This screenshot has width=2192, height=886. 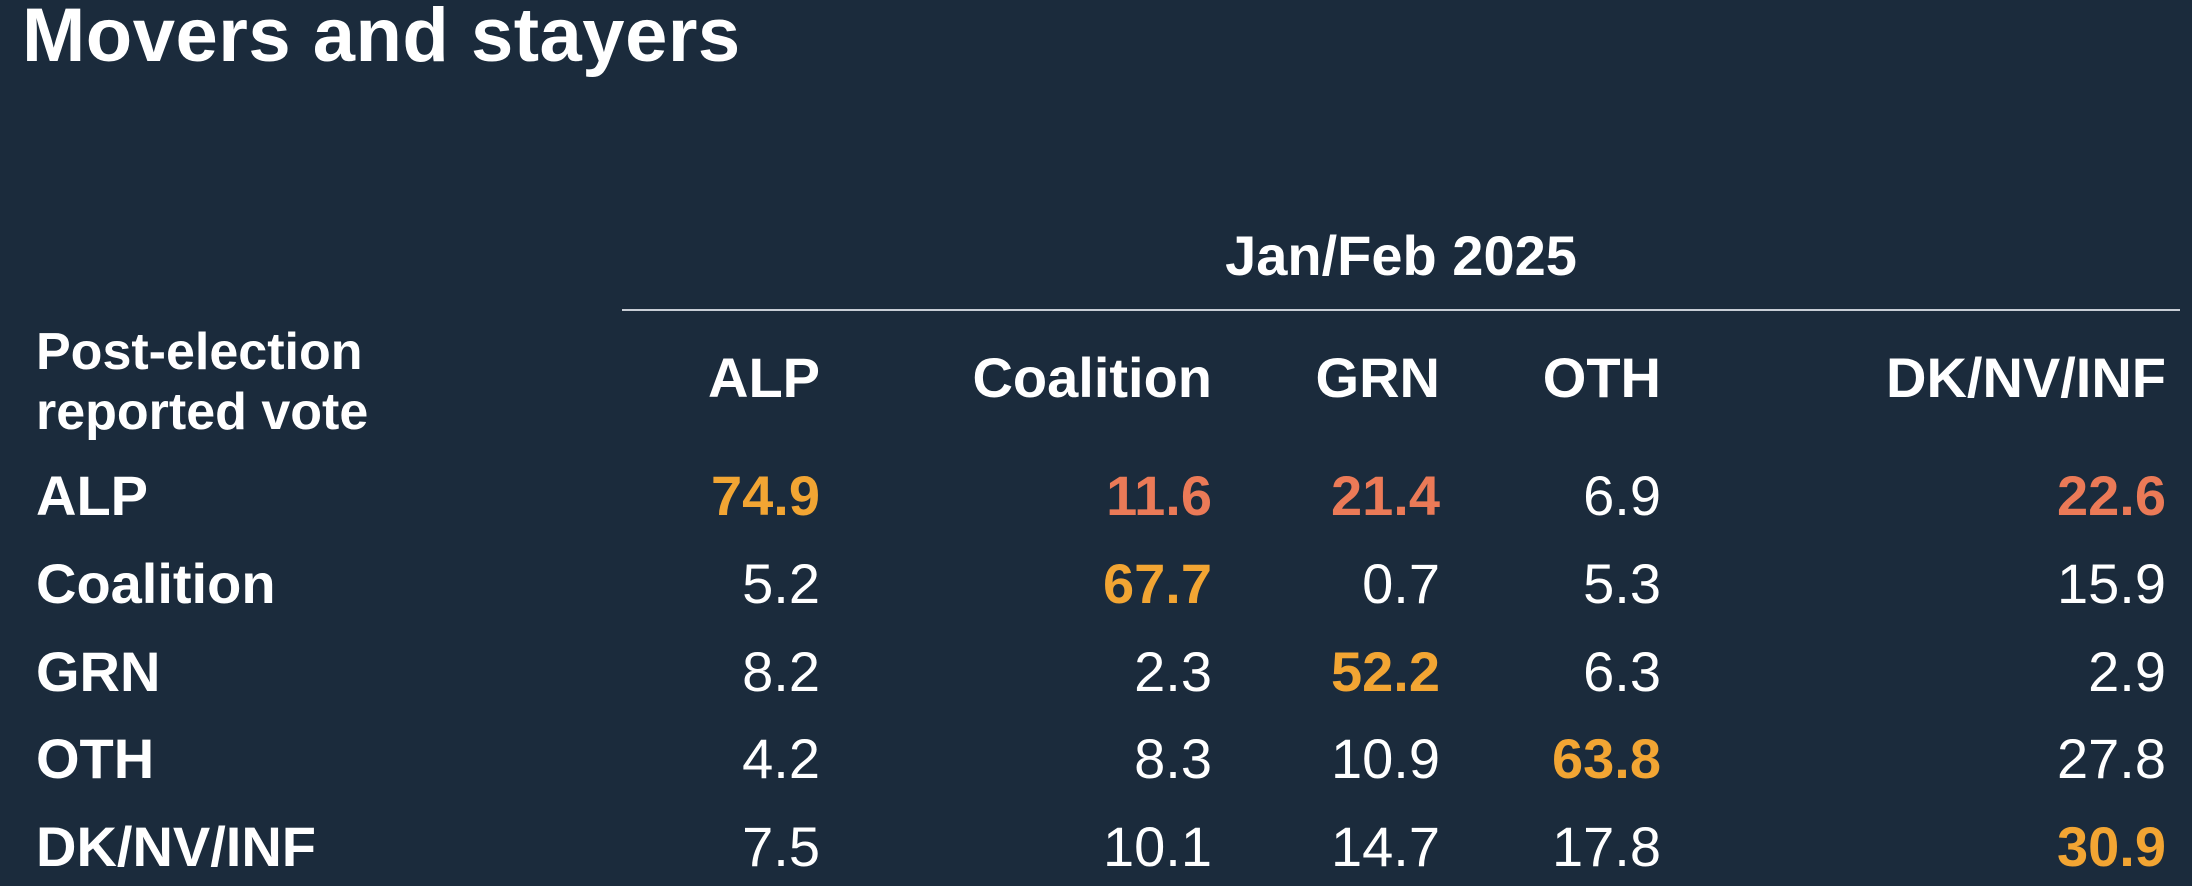 What do you see at coordinates (1385, 758) in the screenshot?
I see `table-cell: 10.9` at bounding box center [1385, 758].